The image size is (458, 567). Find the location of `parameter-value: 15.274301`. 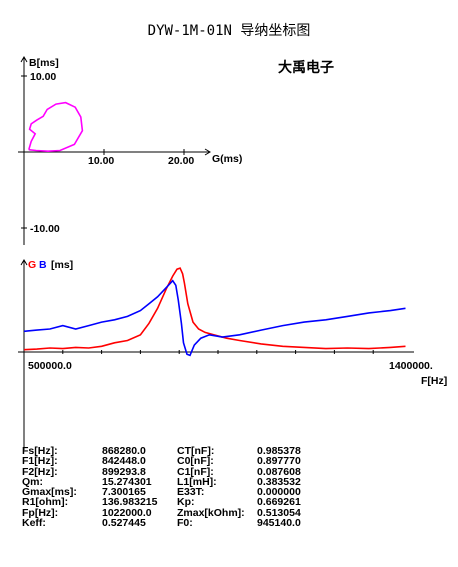

parameter-value: 15.274301 is located at coordinates (127, 481).